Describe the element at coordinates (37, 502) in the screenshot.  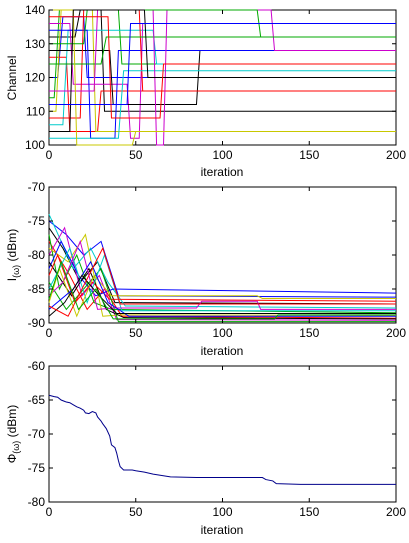
I see `total-interference-y-tick-label: -80` at that location.